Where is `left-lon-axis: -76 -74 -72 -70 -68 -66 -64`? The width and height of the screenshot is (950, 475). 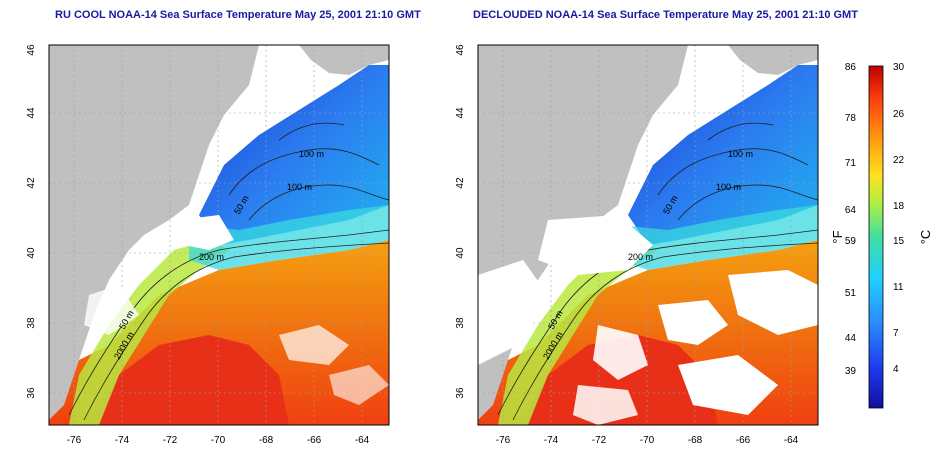
left-lon-axis: -76 -74 -72 -70 -68 -66 -64 is located at coordinates (218, 440).